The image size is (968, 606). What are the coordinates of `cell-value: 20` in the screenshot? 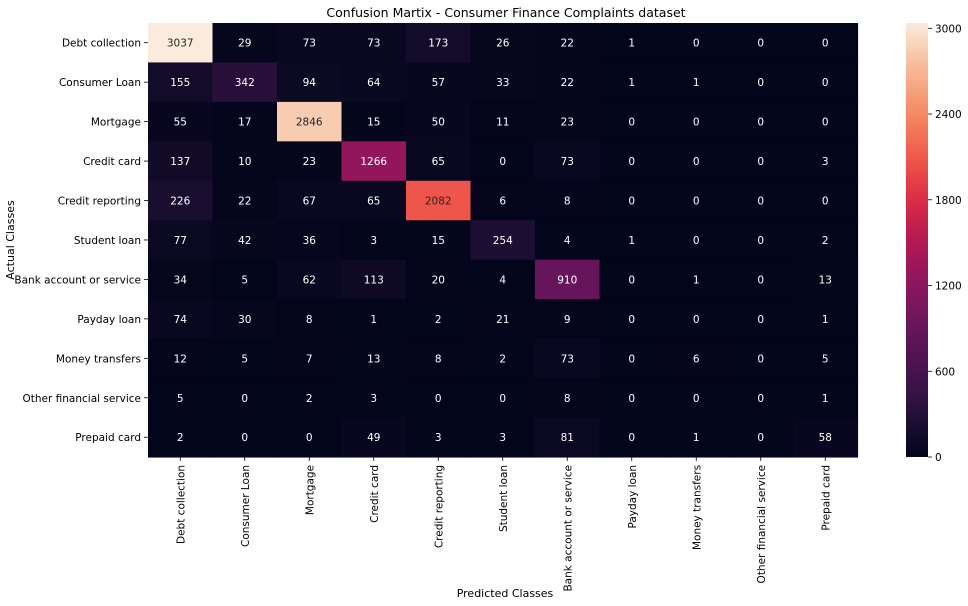 It's located at (438, 280).